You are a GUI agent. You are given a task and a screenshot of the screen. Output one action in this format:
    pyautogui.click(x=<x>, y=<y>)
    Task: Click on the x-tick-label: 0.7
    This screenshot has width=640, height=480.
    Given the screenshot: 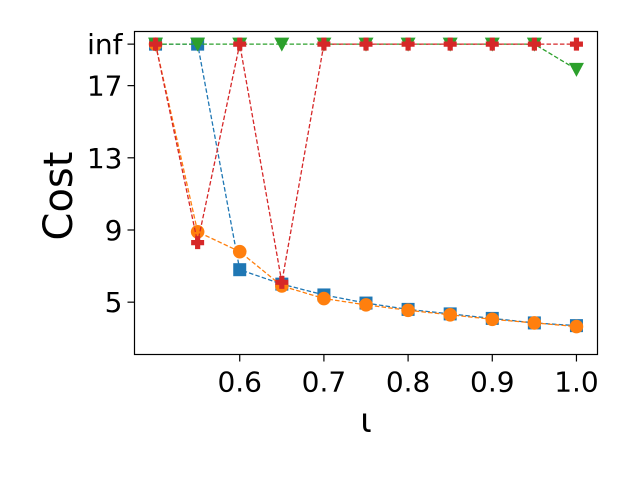 What is the action you would take?
    pyautogui.click(x=324, y=382)
    